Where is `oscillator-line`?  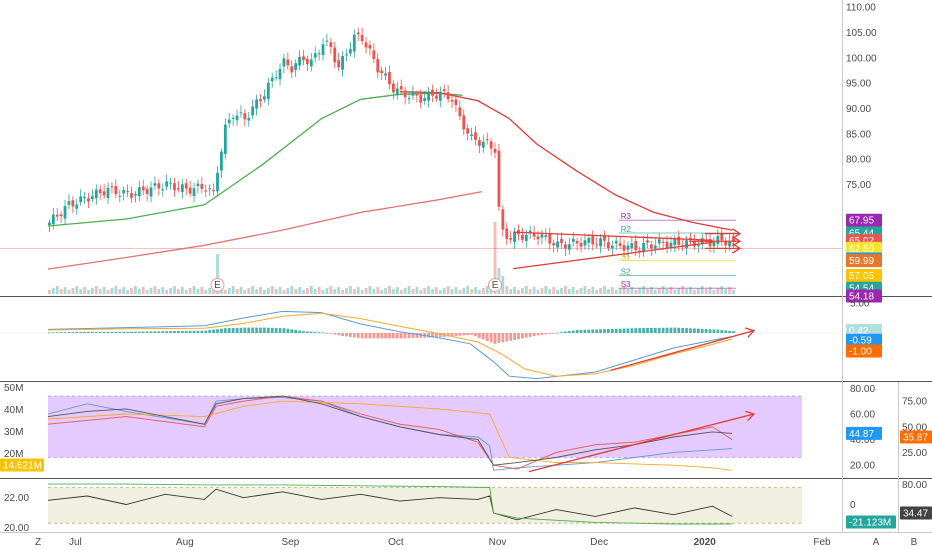 oscillator-line is located at coordinates (390, 504).